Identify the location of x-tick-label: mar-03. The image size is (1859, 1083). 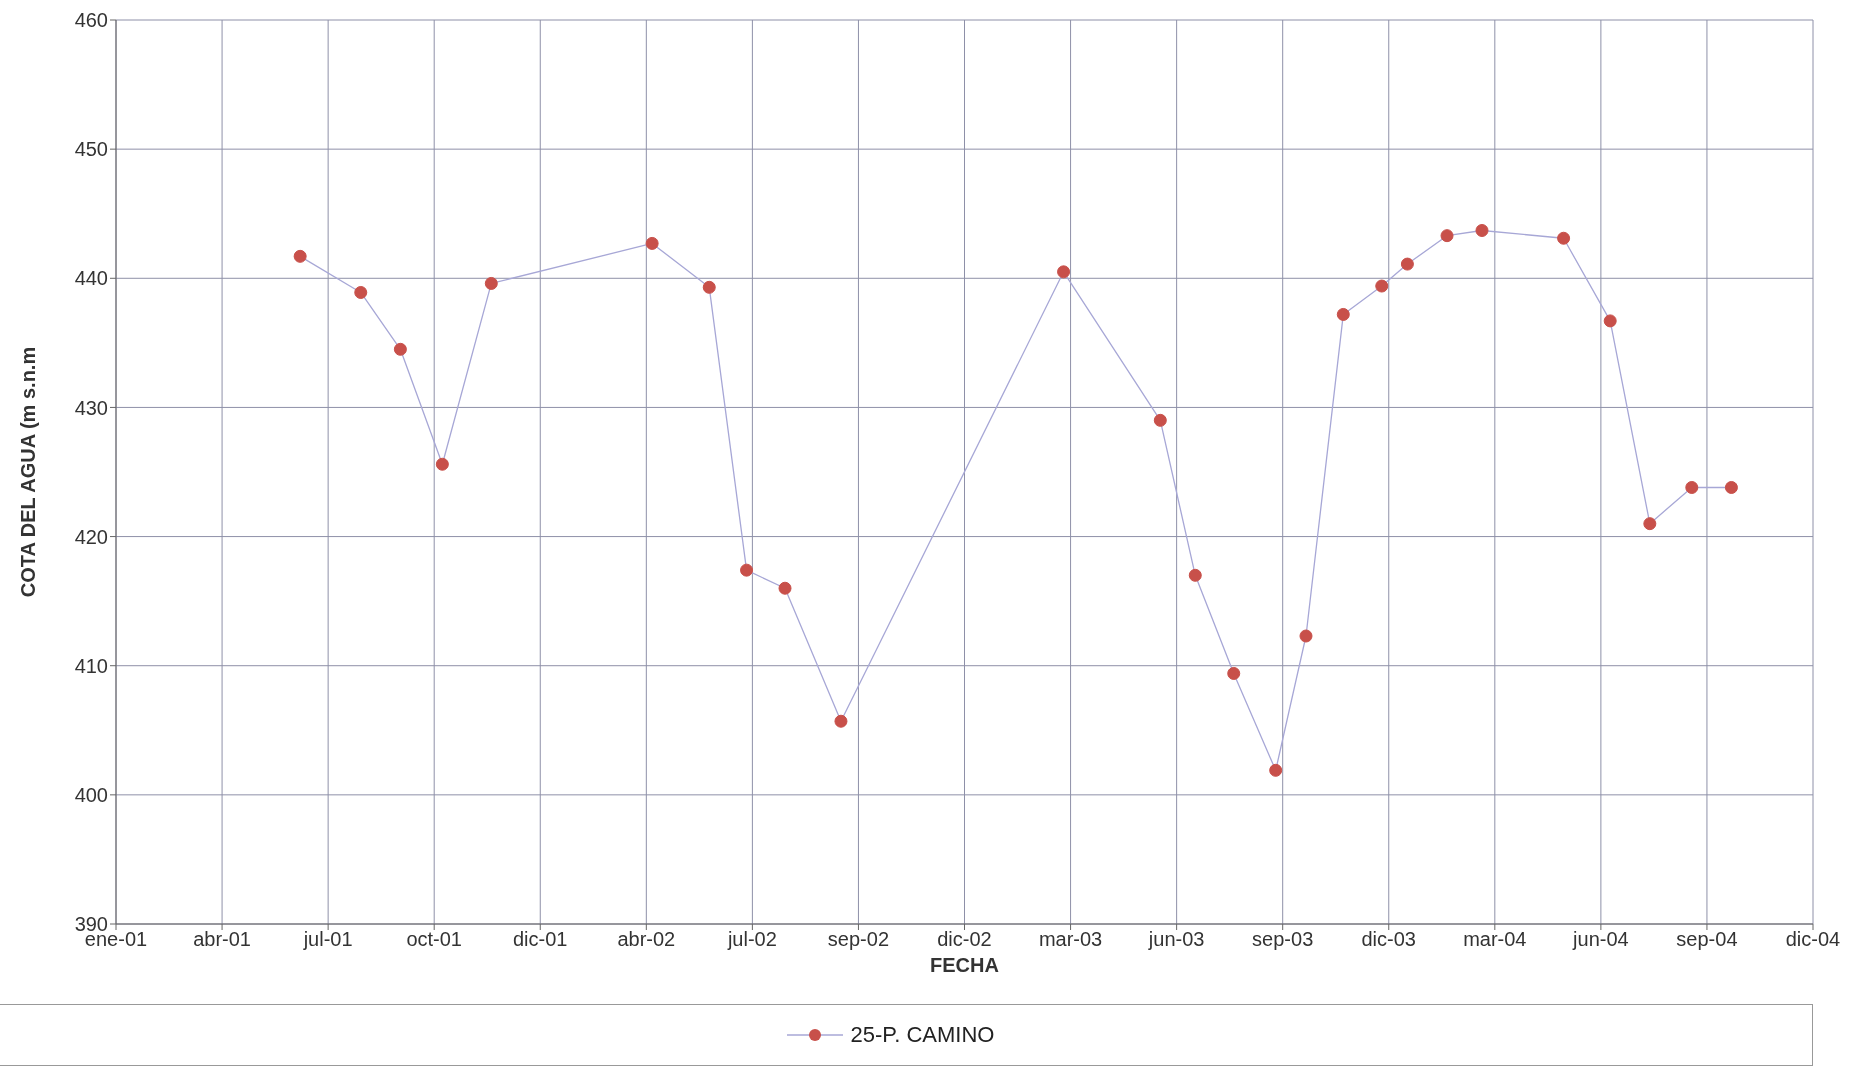
(1070, 939).